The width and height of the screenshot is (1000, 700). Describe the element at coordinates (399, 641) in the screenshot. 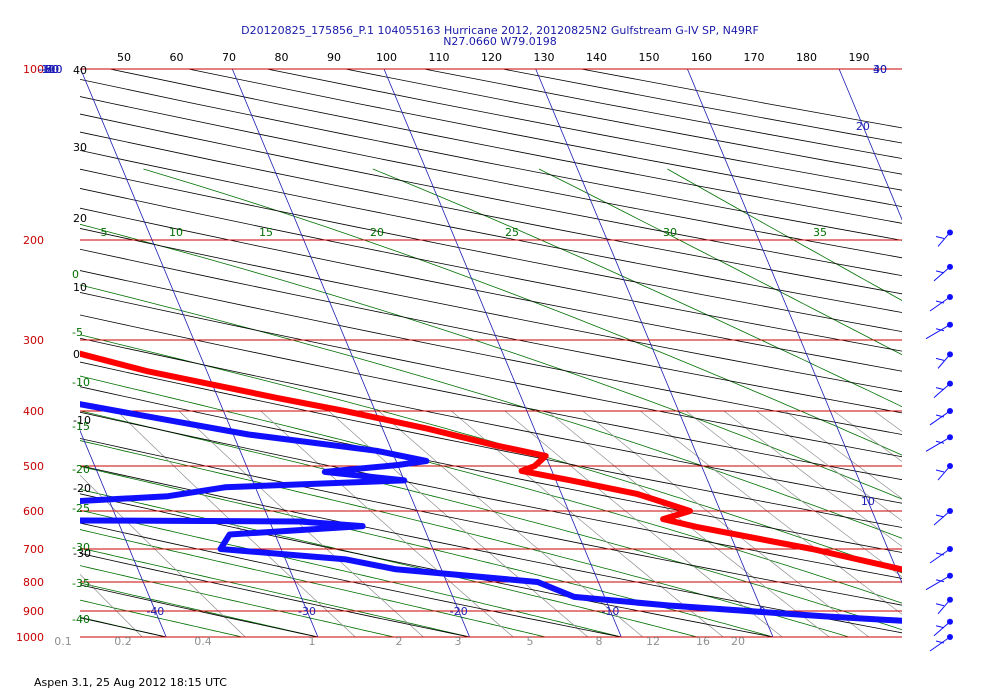

I see `mixing-ratio-label: 2` at that location.